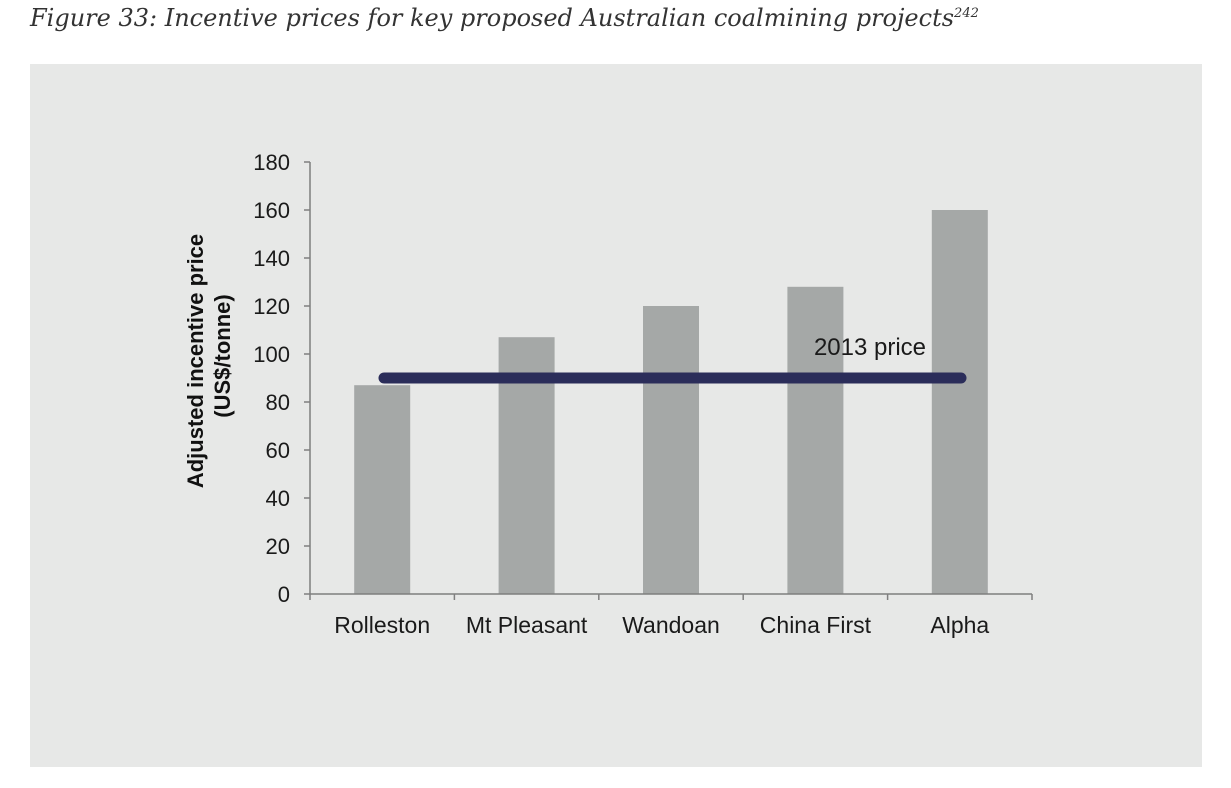 The width and height of the screenshot is (1231, 788). I want to click on y-tick-label: 140, so click(271, 258).